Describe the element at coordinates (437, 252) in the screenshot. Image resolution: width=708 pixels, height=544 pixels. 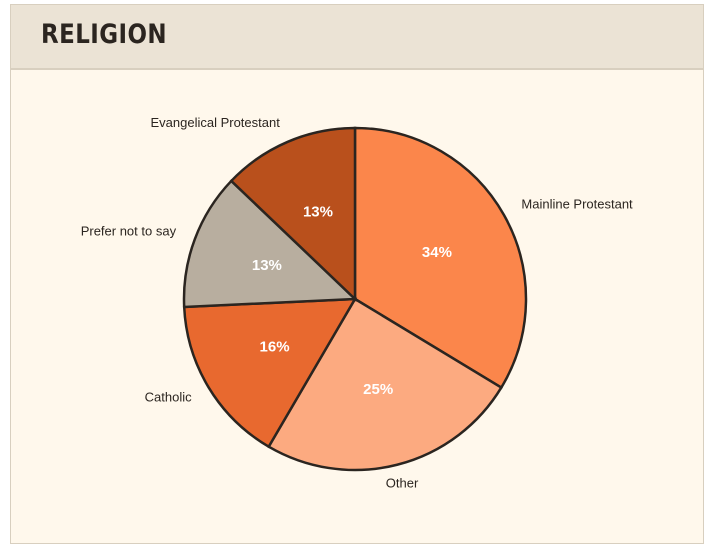
I see `value-label: 34%` at that location.